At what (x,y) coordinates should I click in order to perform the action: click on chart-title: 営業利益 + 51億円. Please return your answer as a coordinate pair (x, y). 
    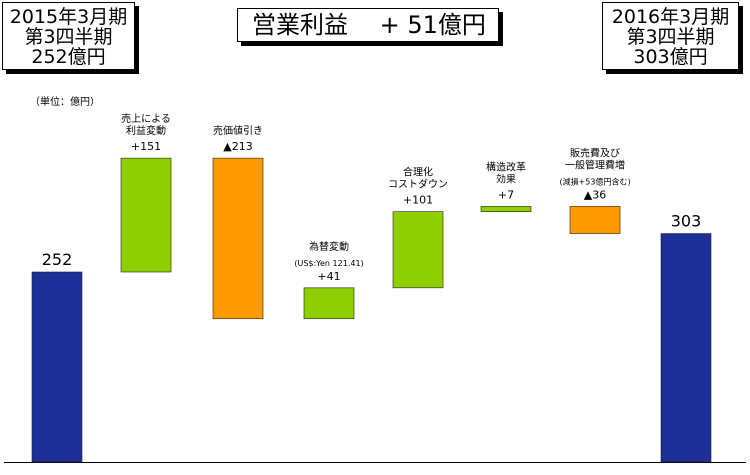
    Looking at the image, I should click on (368, 25).